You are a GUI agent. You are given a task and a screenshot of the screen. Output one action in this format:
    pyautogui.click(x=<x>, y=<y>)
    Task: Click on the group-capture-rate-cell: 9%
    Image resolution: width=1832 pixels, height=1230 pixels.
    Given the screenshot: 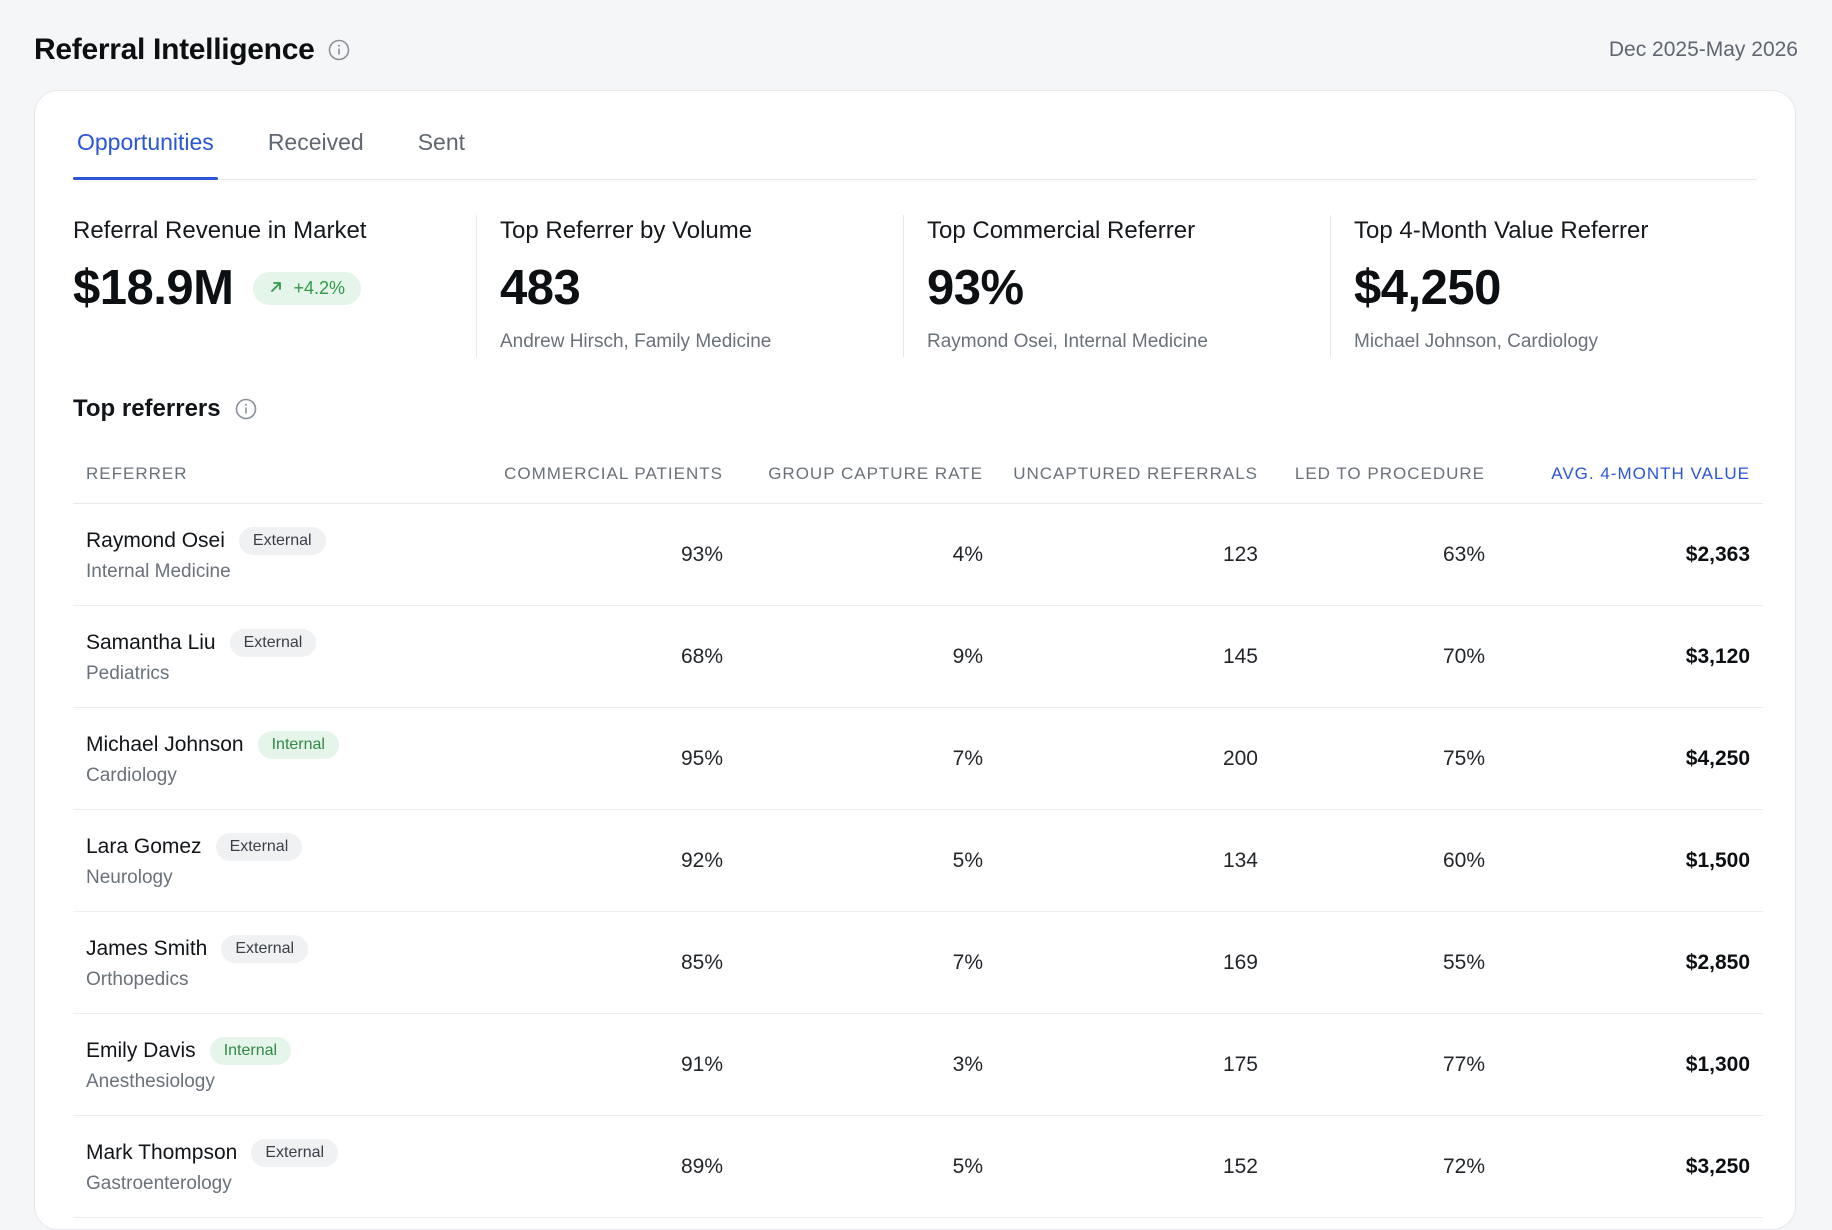 What is the action you would take?
    pyautogui.click(x=967, y=656)
    